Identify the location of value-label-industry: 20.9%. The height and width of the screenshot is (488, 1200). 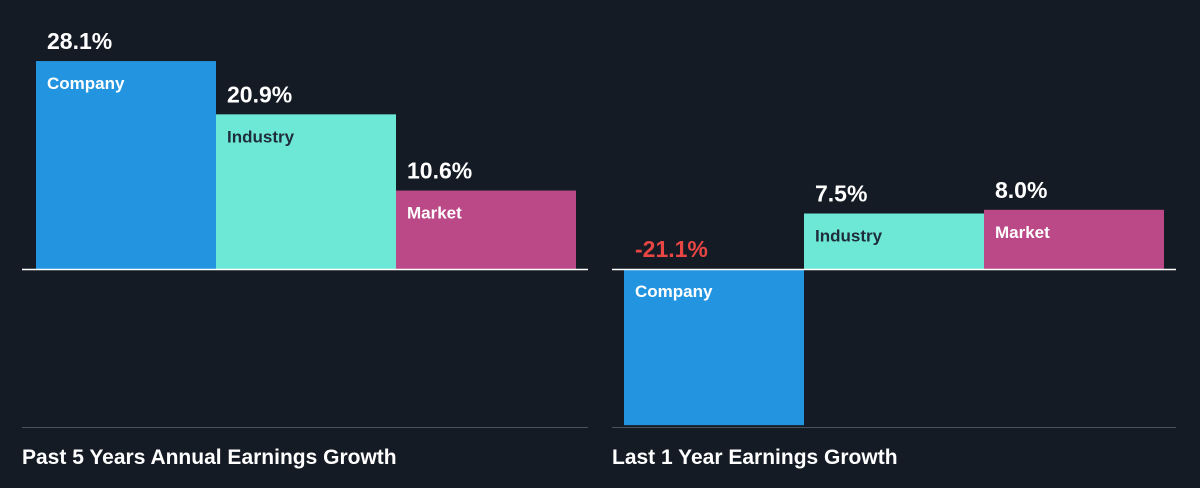
(259, 94).